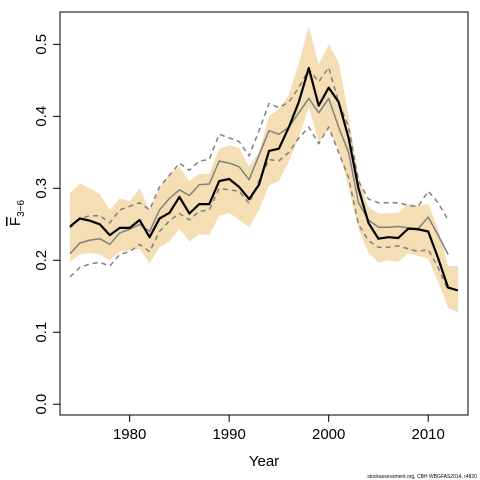 The width and height of the screenshot is (480, 480). I want to click on x-axis: 1980 1990 2000 2010, so click(279, 429).